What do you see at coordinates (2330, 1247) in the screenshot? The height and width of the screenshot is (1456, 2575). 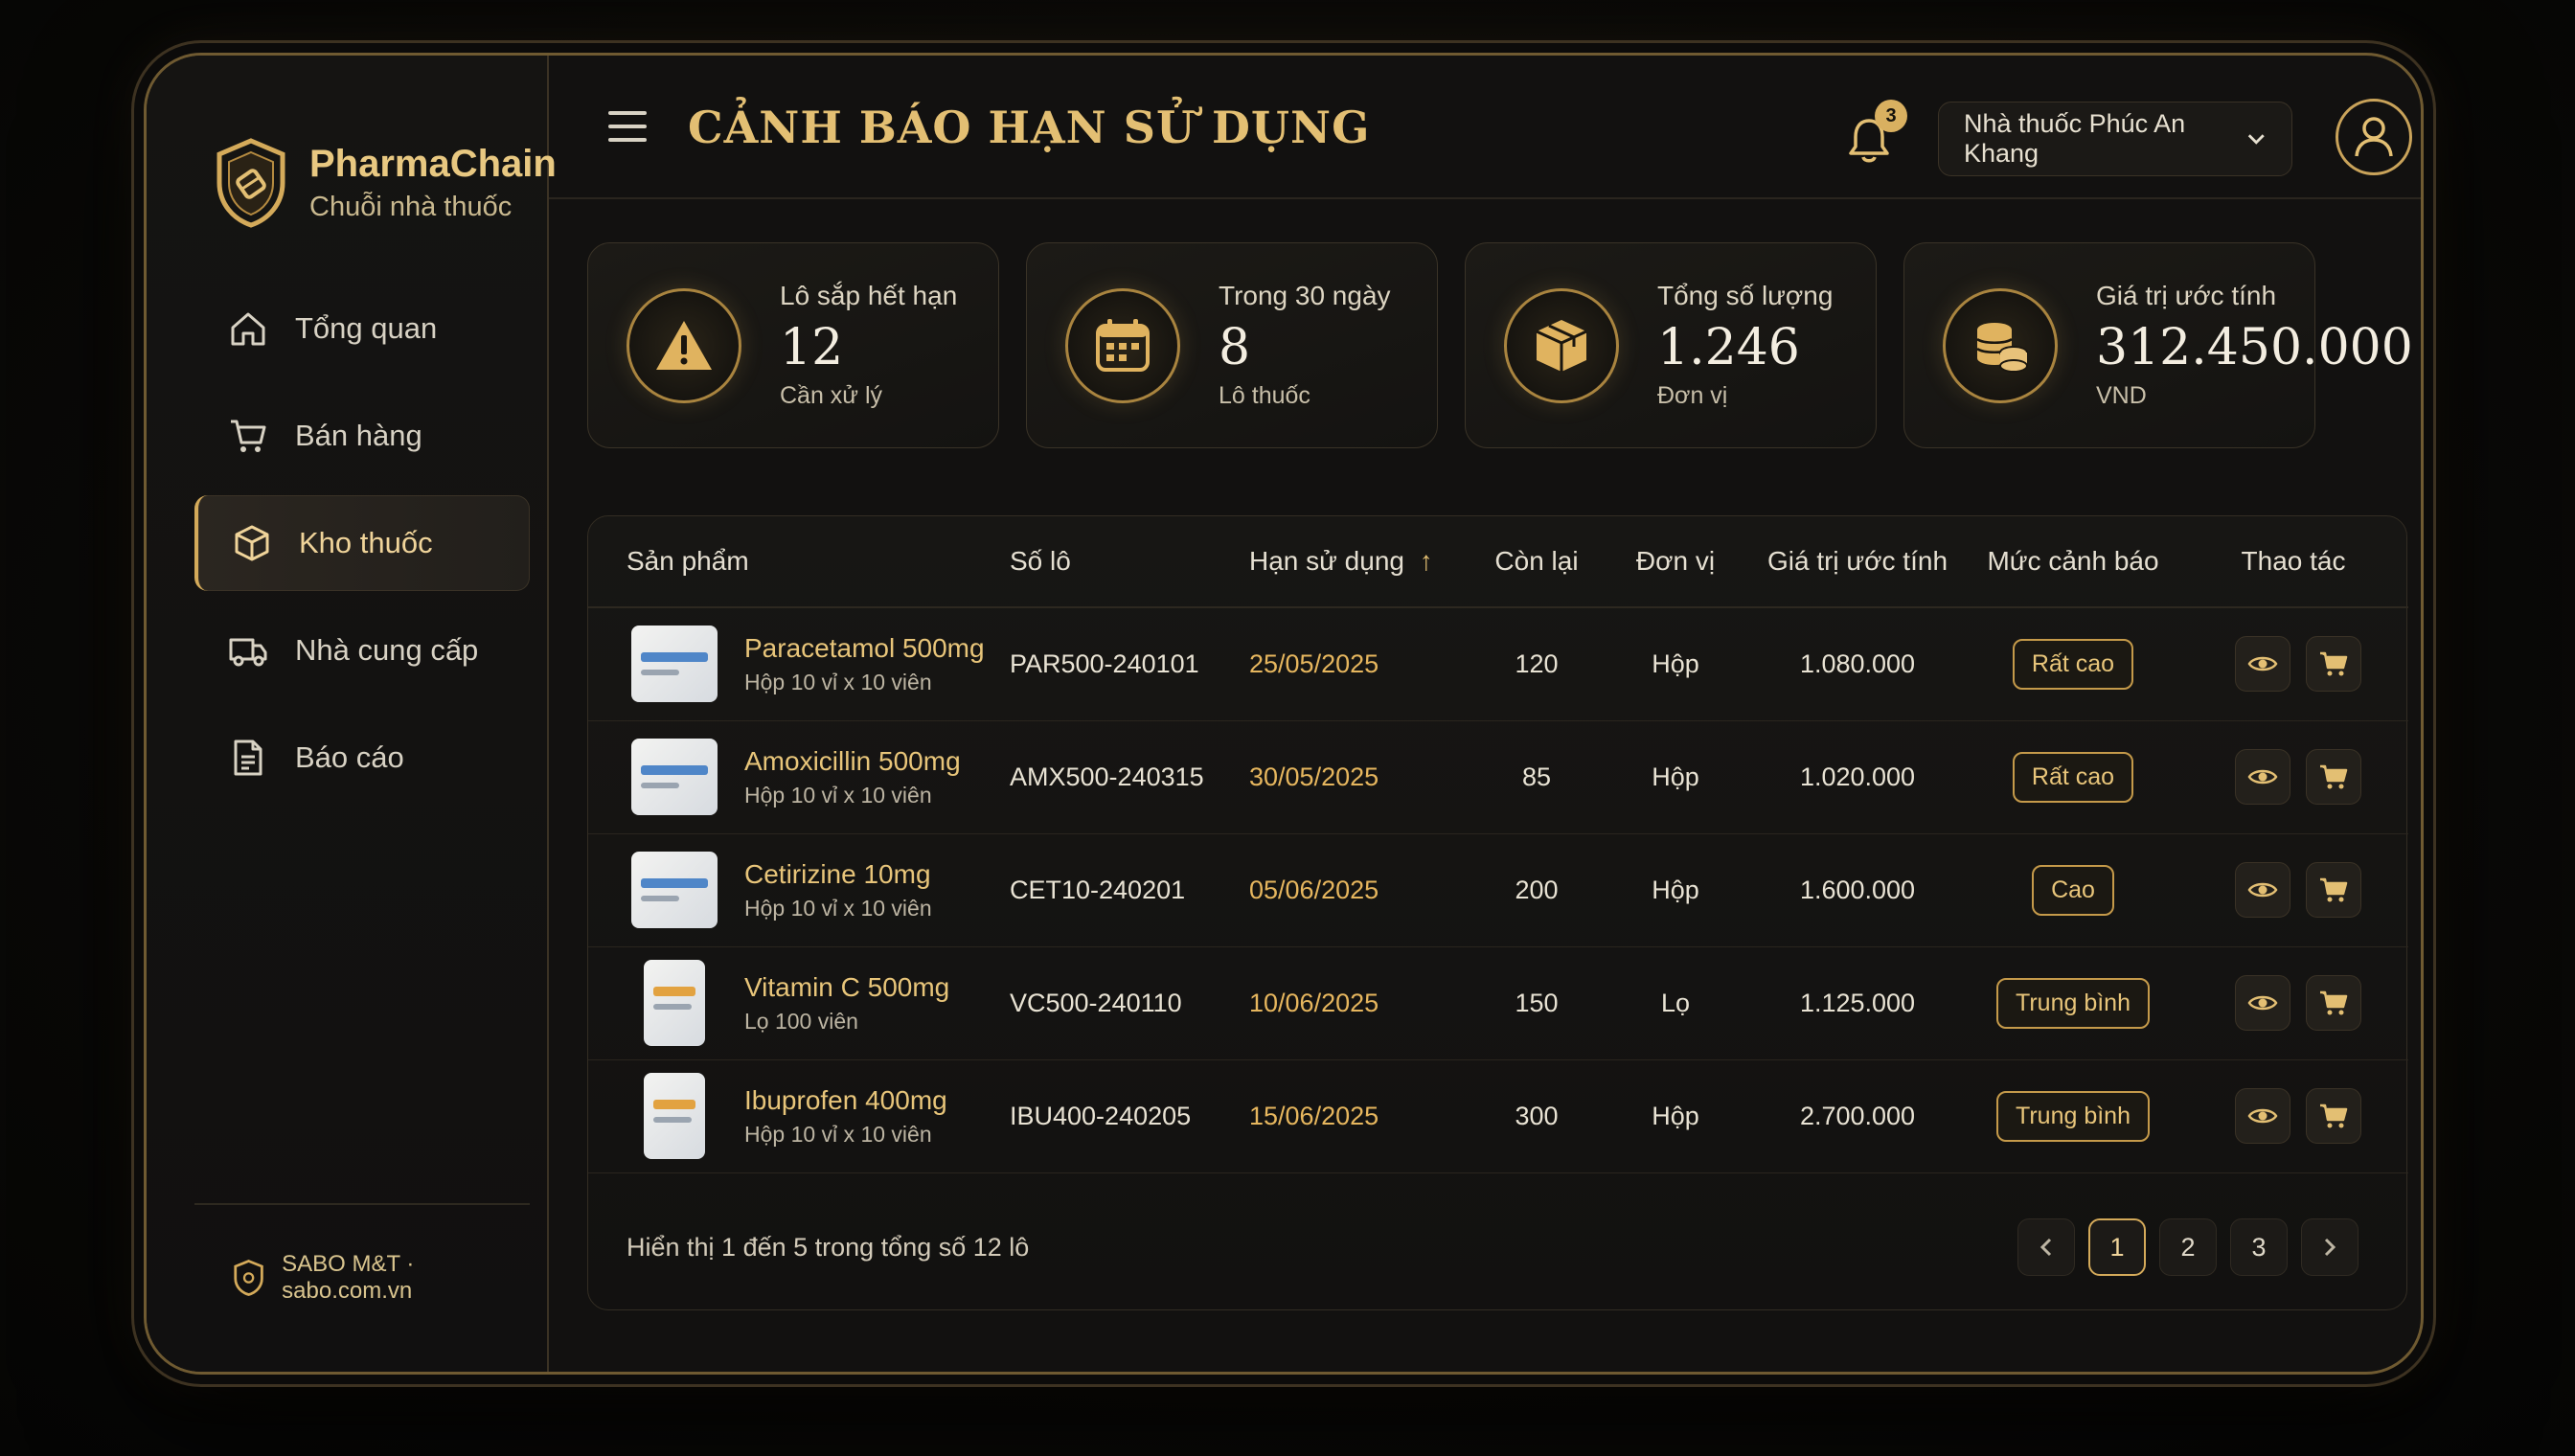 I see `next-page-button` at bounding box center [2330, 1247].